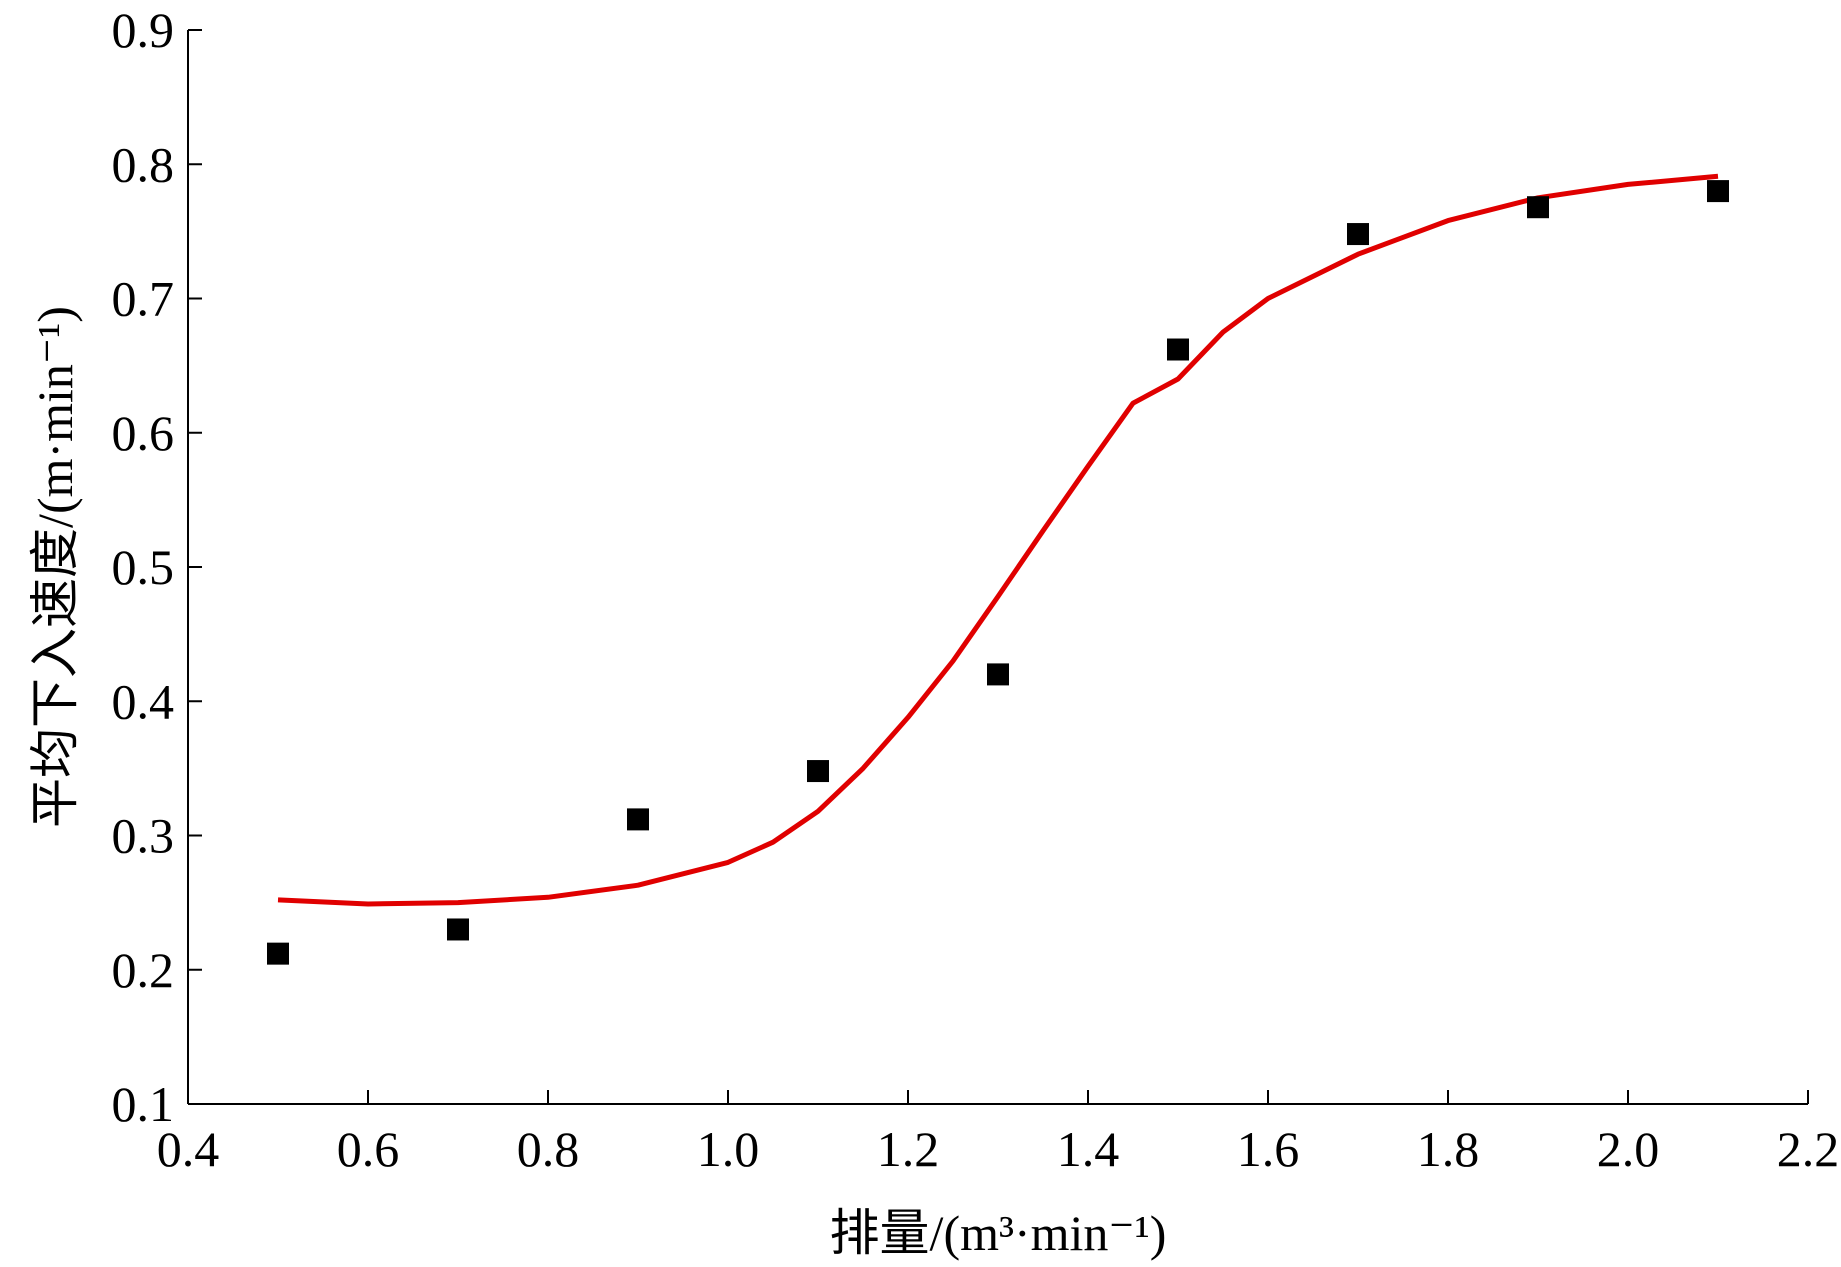  Describe the element at coordinates (143, 30) in the screenshot. I see `y-tick-label: 0.9` at that location.